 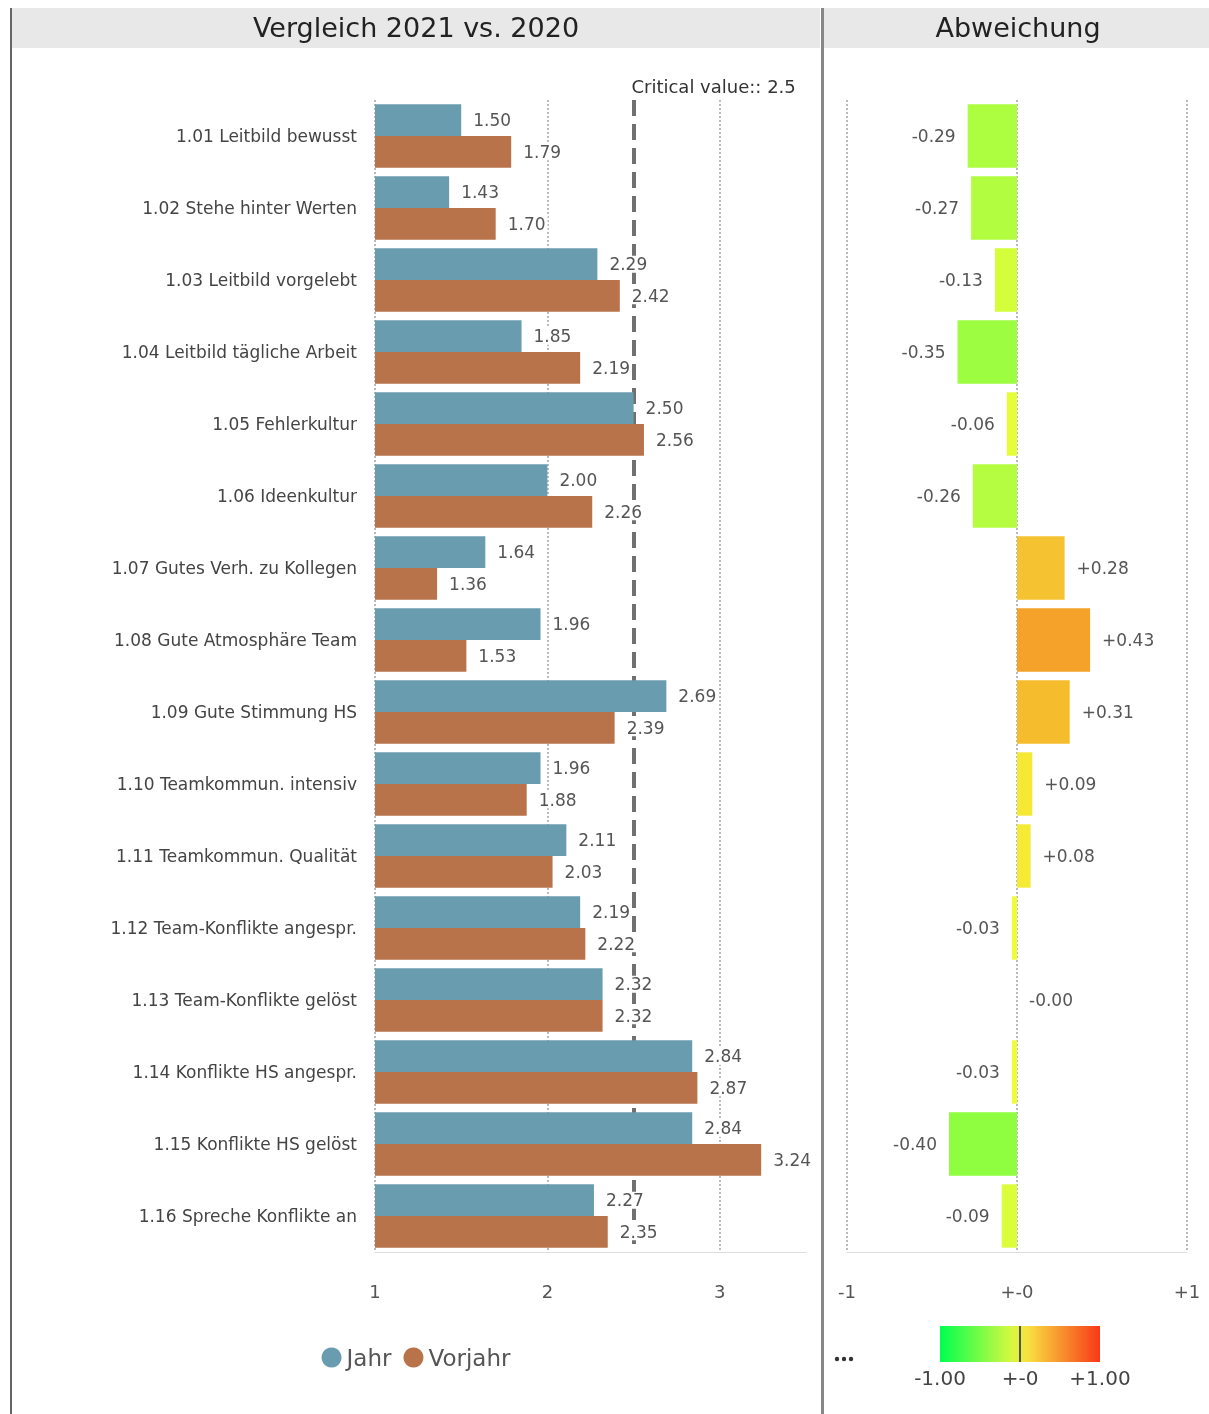 I want to click on data-label: 1.85, so click(x=552, y=336).